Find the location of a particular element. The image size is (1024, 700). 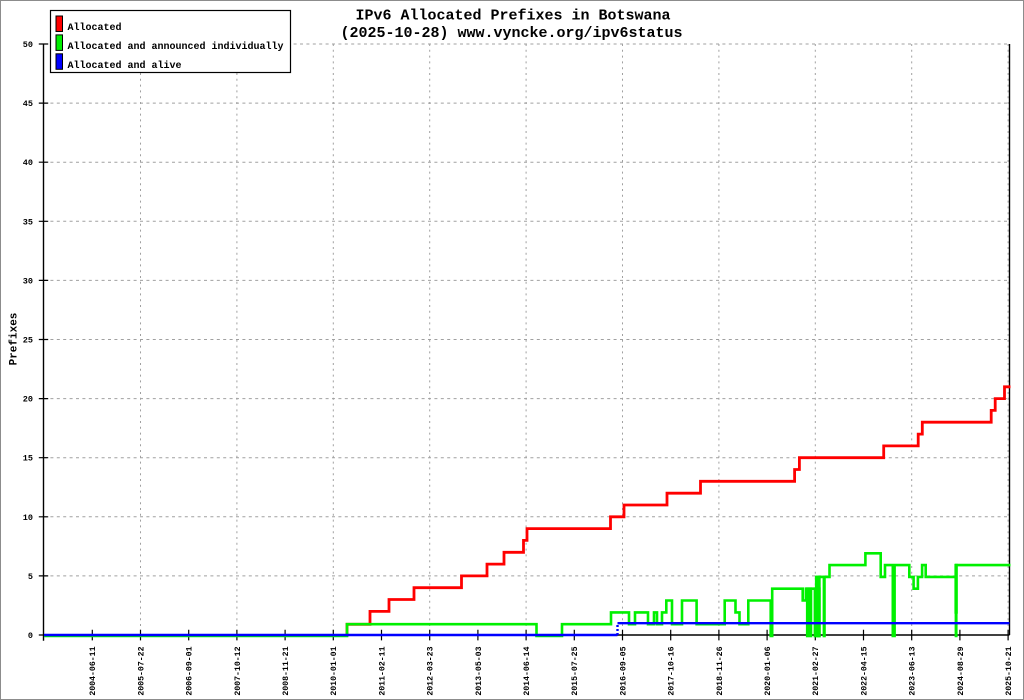

svg-text: 2021-02-27 is located at coordinates (816, 670).